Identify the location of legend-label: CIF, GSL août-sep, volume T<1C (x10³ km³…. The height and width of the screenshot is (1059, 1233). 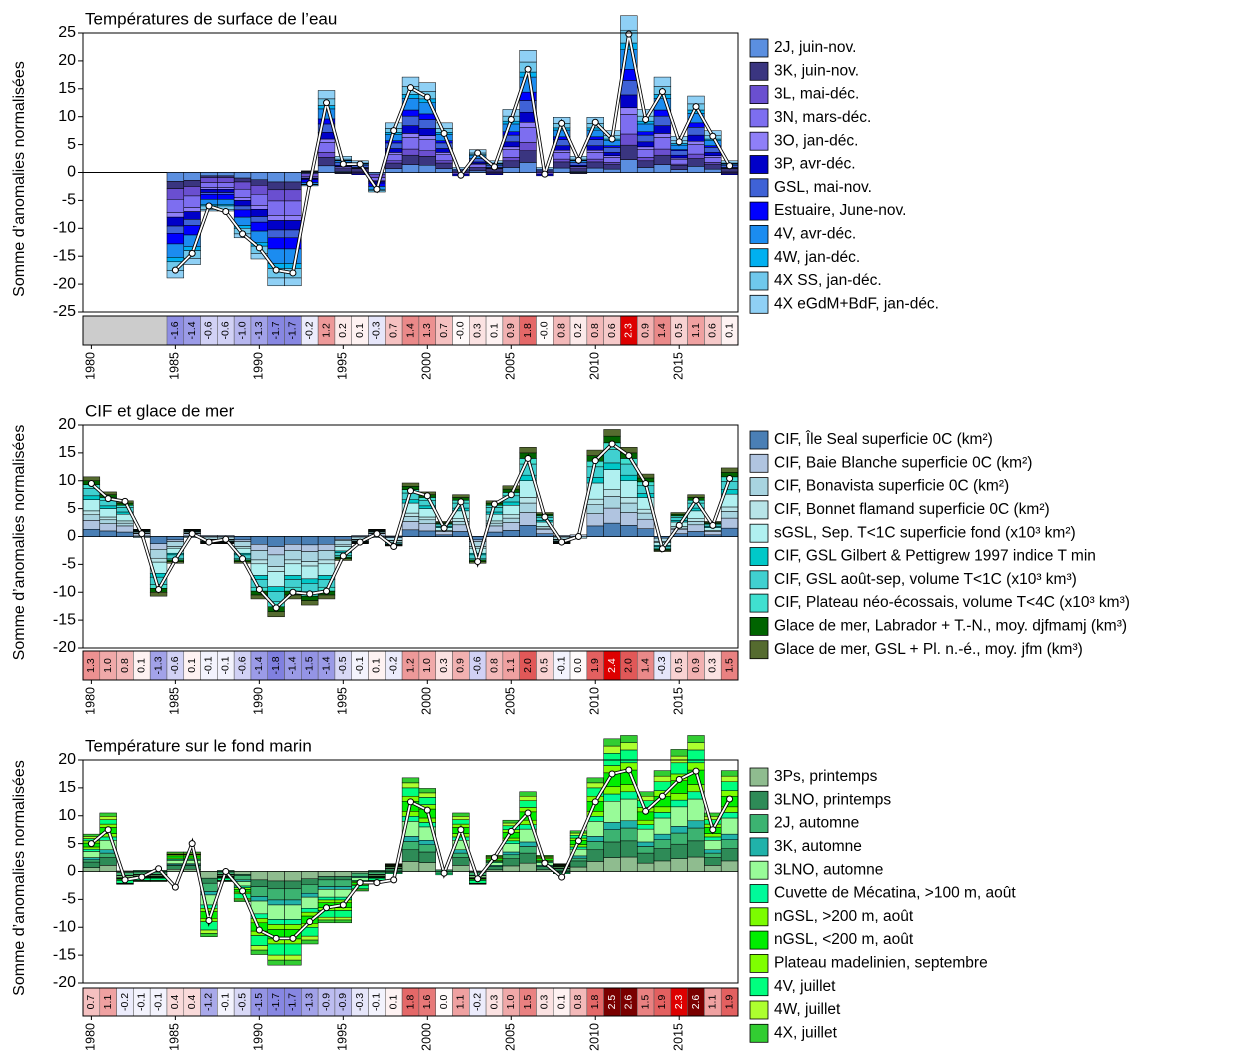
(925, 579).